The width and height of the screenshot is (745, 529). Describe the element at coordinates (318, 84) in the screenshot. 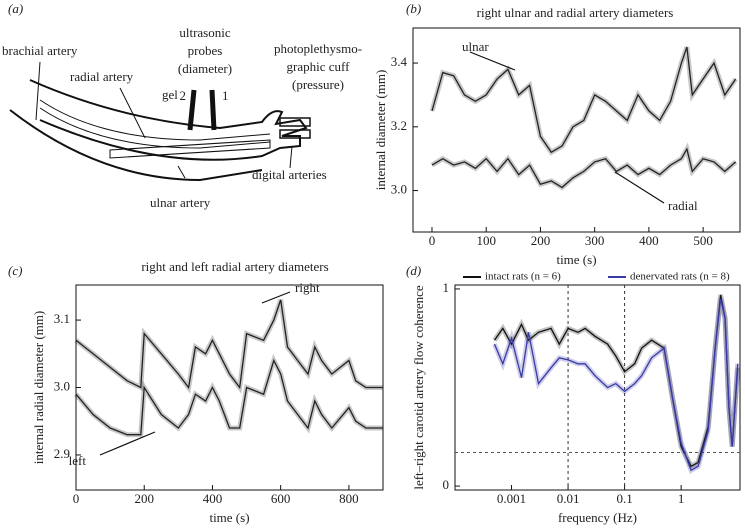

I see `diagram-label: (pressure)` at that location.